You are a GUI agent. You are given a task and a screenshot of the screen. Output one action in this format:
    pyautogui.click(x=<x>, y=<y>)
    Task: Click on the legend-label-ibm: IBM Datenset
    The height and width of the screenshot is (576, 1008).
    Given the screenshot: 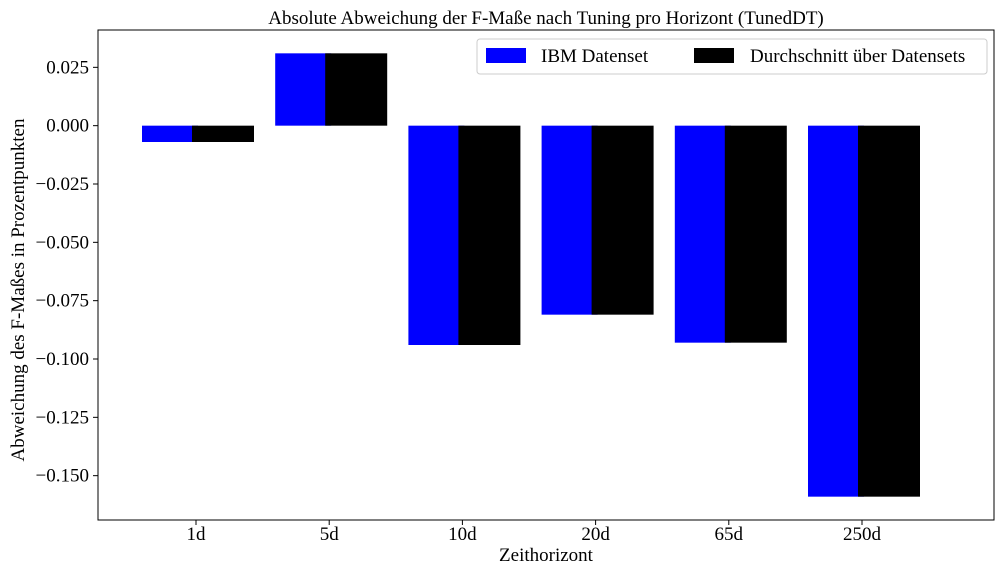 What is the action you would take?
    pyautogui.click(x=595, y=56)
    